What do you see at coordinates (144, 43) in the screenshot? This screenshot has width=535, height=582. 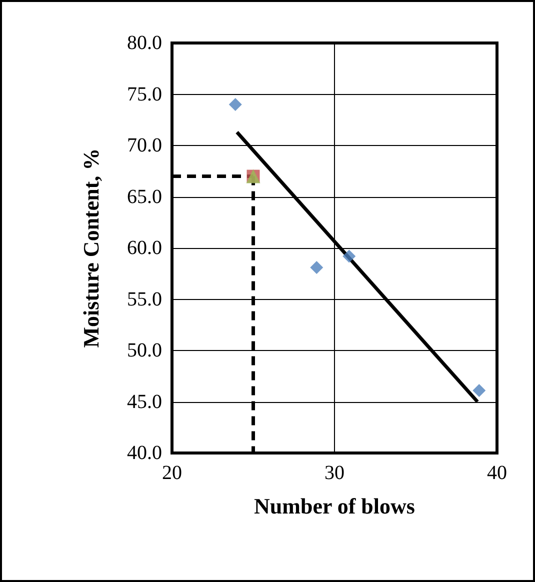 I see `y-tick-label: 80.0` at bounding box center [144, 43].